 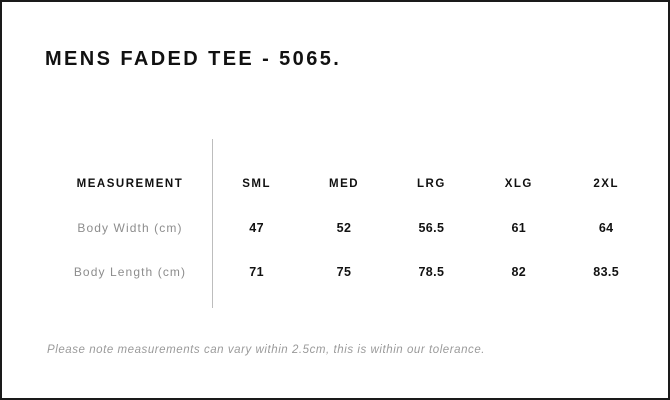 I want to click on body-length-lrg: 78.5, so click(x=431, y=272).